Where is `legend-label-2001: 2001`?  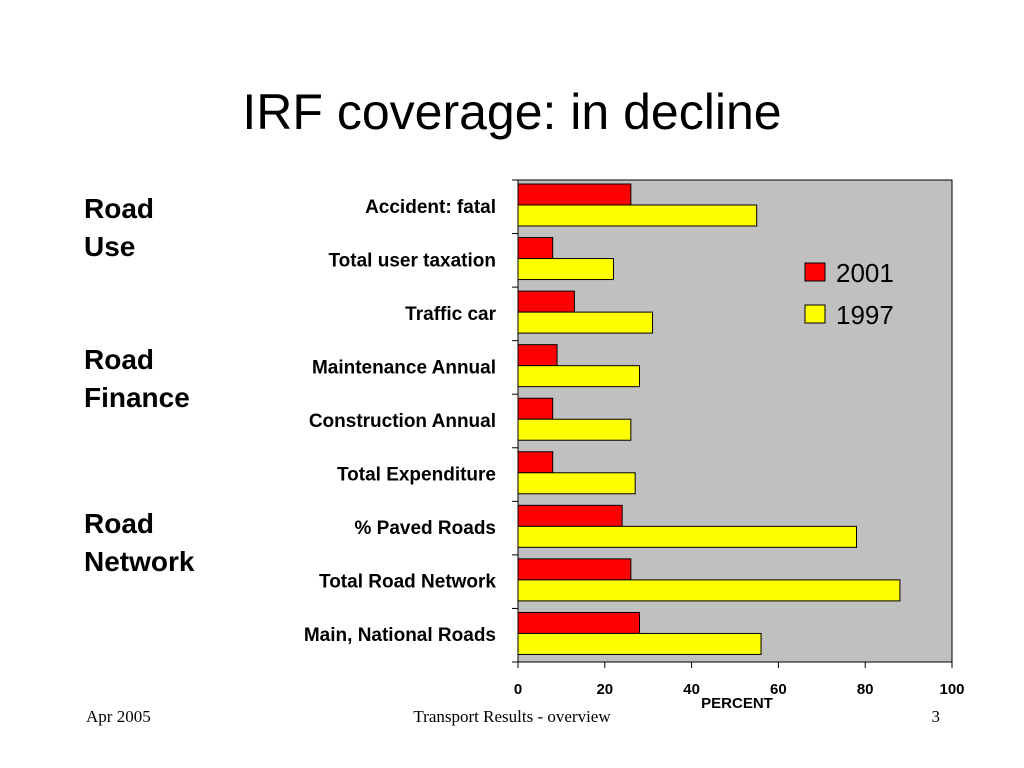 legend-label-2001: 2001 is located at coordinates (865, 273).